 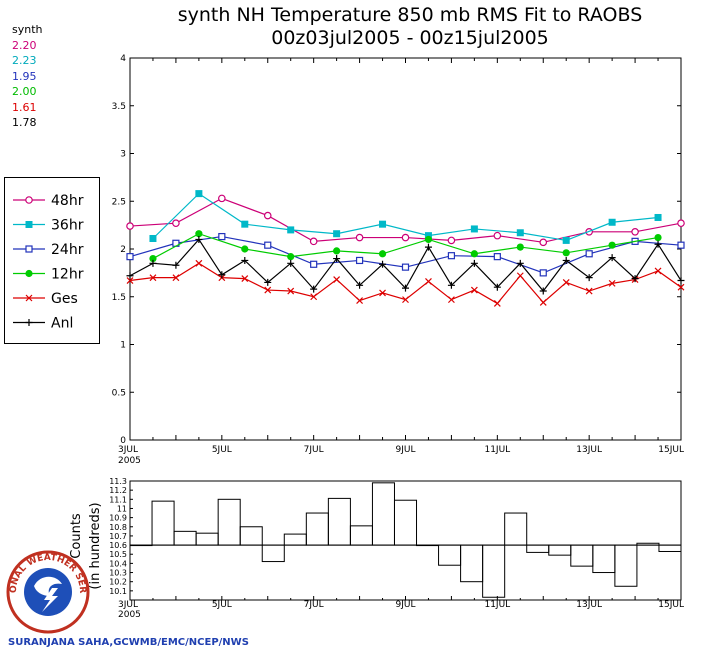 What do you see at coordinates (405, 246) in the screenshot?
I see `series-12hr` at bounding box center [405, 246].